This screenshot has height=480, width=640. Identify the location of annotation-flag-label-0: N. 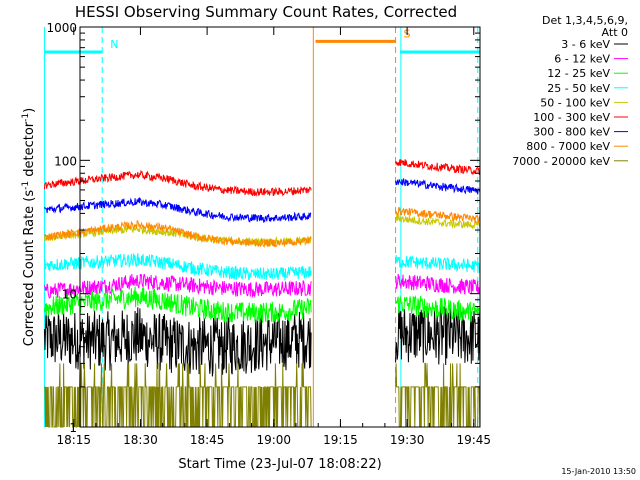
(114, 44).